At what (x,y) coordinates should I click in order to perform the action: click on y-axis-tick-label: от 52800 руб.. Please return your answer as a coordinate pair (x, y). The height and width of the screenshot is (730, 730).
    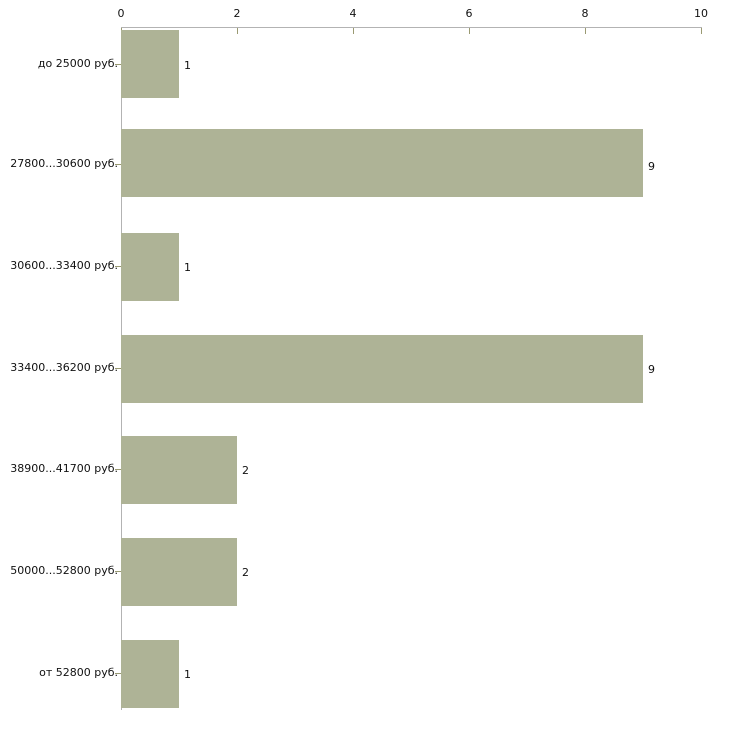
    Looking at the image, I should click on (78, 672).